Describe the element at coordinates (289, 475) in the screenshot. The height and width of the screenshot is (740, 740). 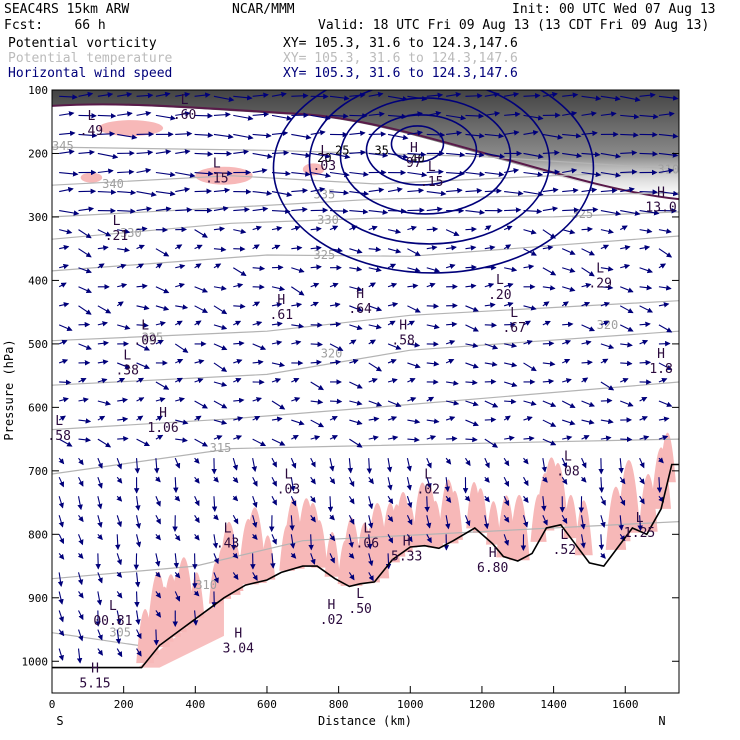
I see `extremum-kind: L` at that location.